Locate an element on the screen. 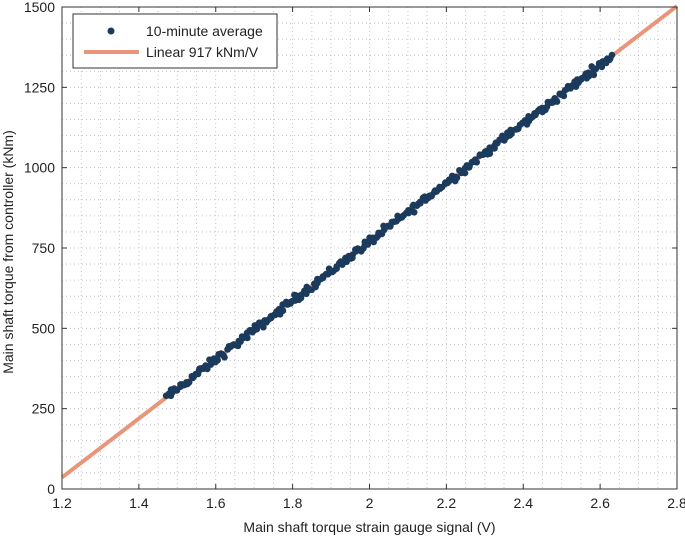 The width and height of the screenshot is (685, 538). x-tick-label: 2.8 is located at coordinates (676, 503).